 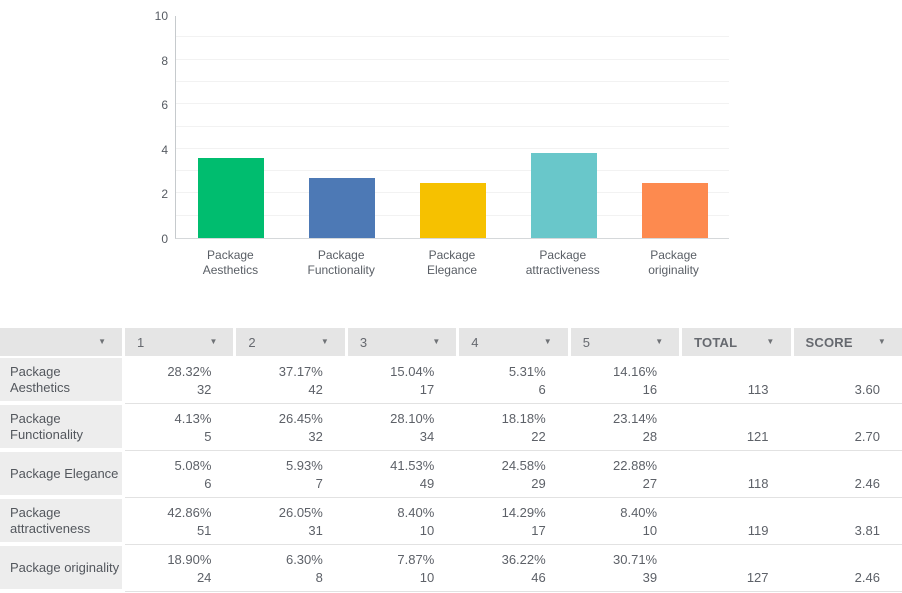 I want to click on percent-value: 5.93%, so click(x=304, y=465).